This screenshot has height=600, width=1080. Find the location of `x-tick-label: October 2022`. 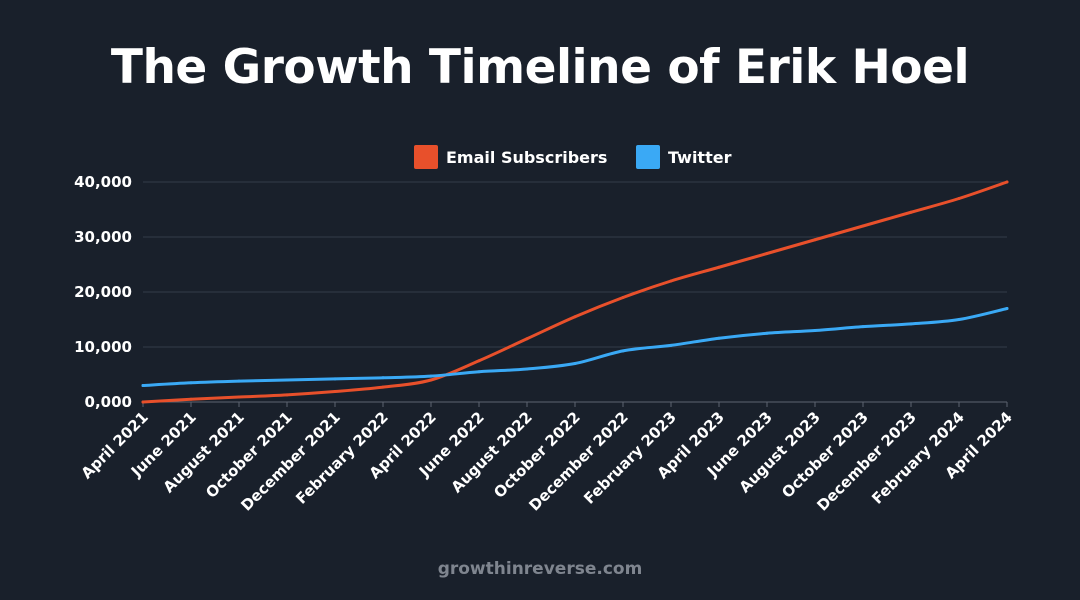

x-tick-label: October 2022 is located at coordinates (537, 455).